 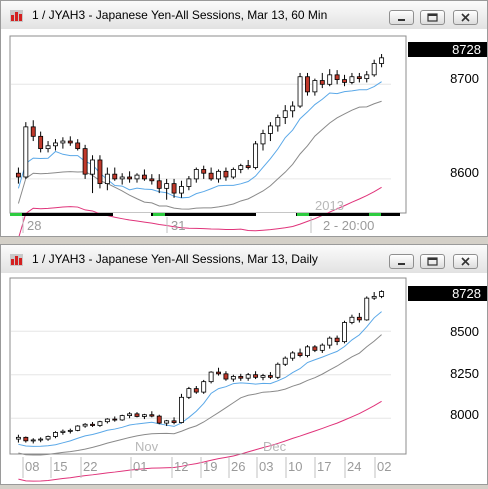 What do you see at coordinates (16, 260) in the screenshot?
I see `chart-app-icon` at bounding box center [16, 260].